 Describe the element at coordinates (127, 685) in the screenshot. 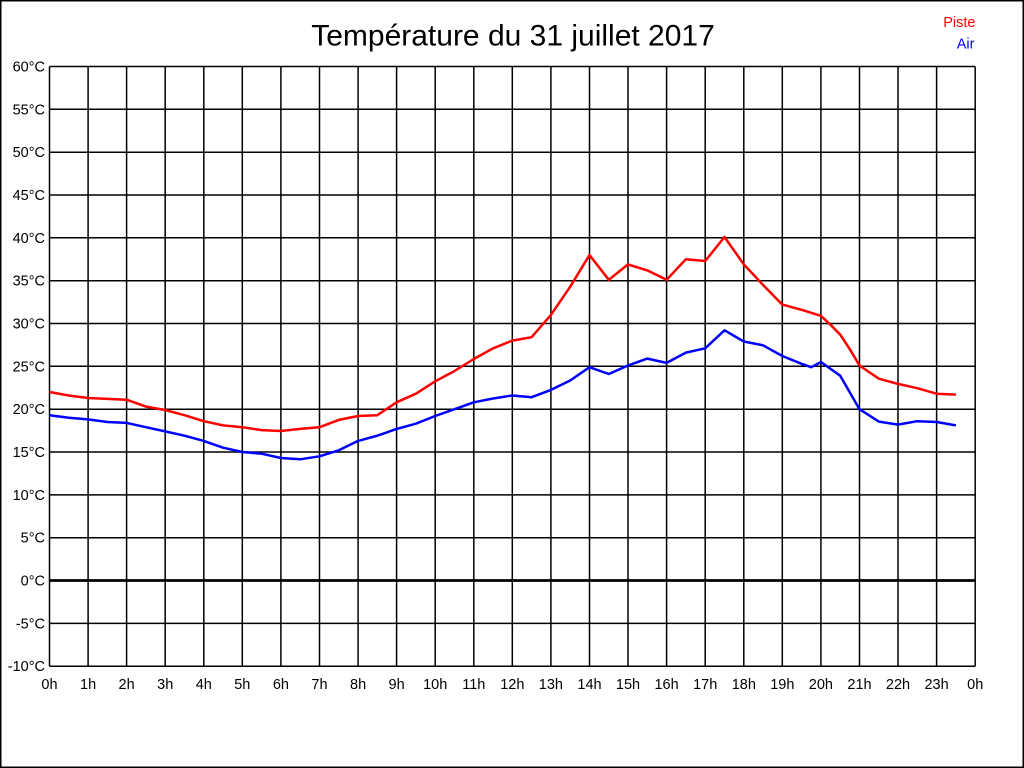

I see `svg-text: 2h` at that location.